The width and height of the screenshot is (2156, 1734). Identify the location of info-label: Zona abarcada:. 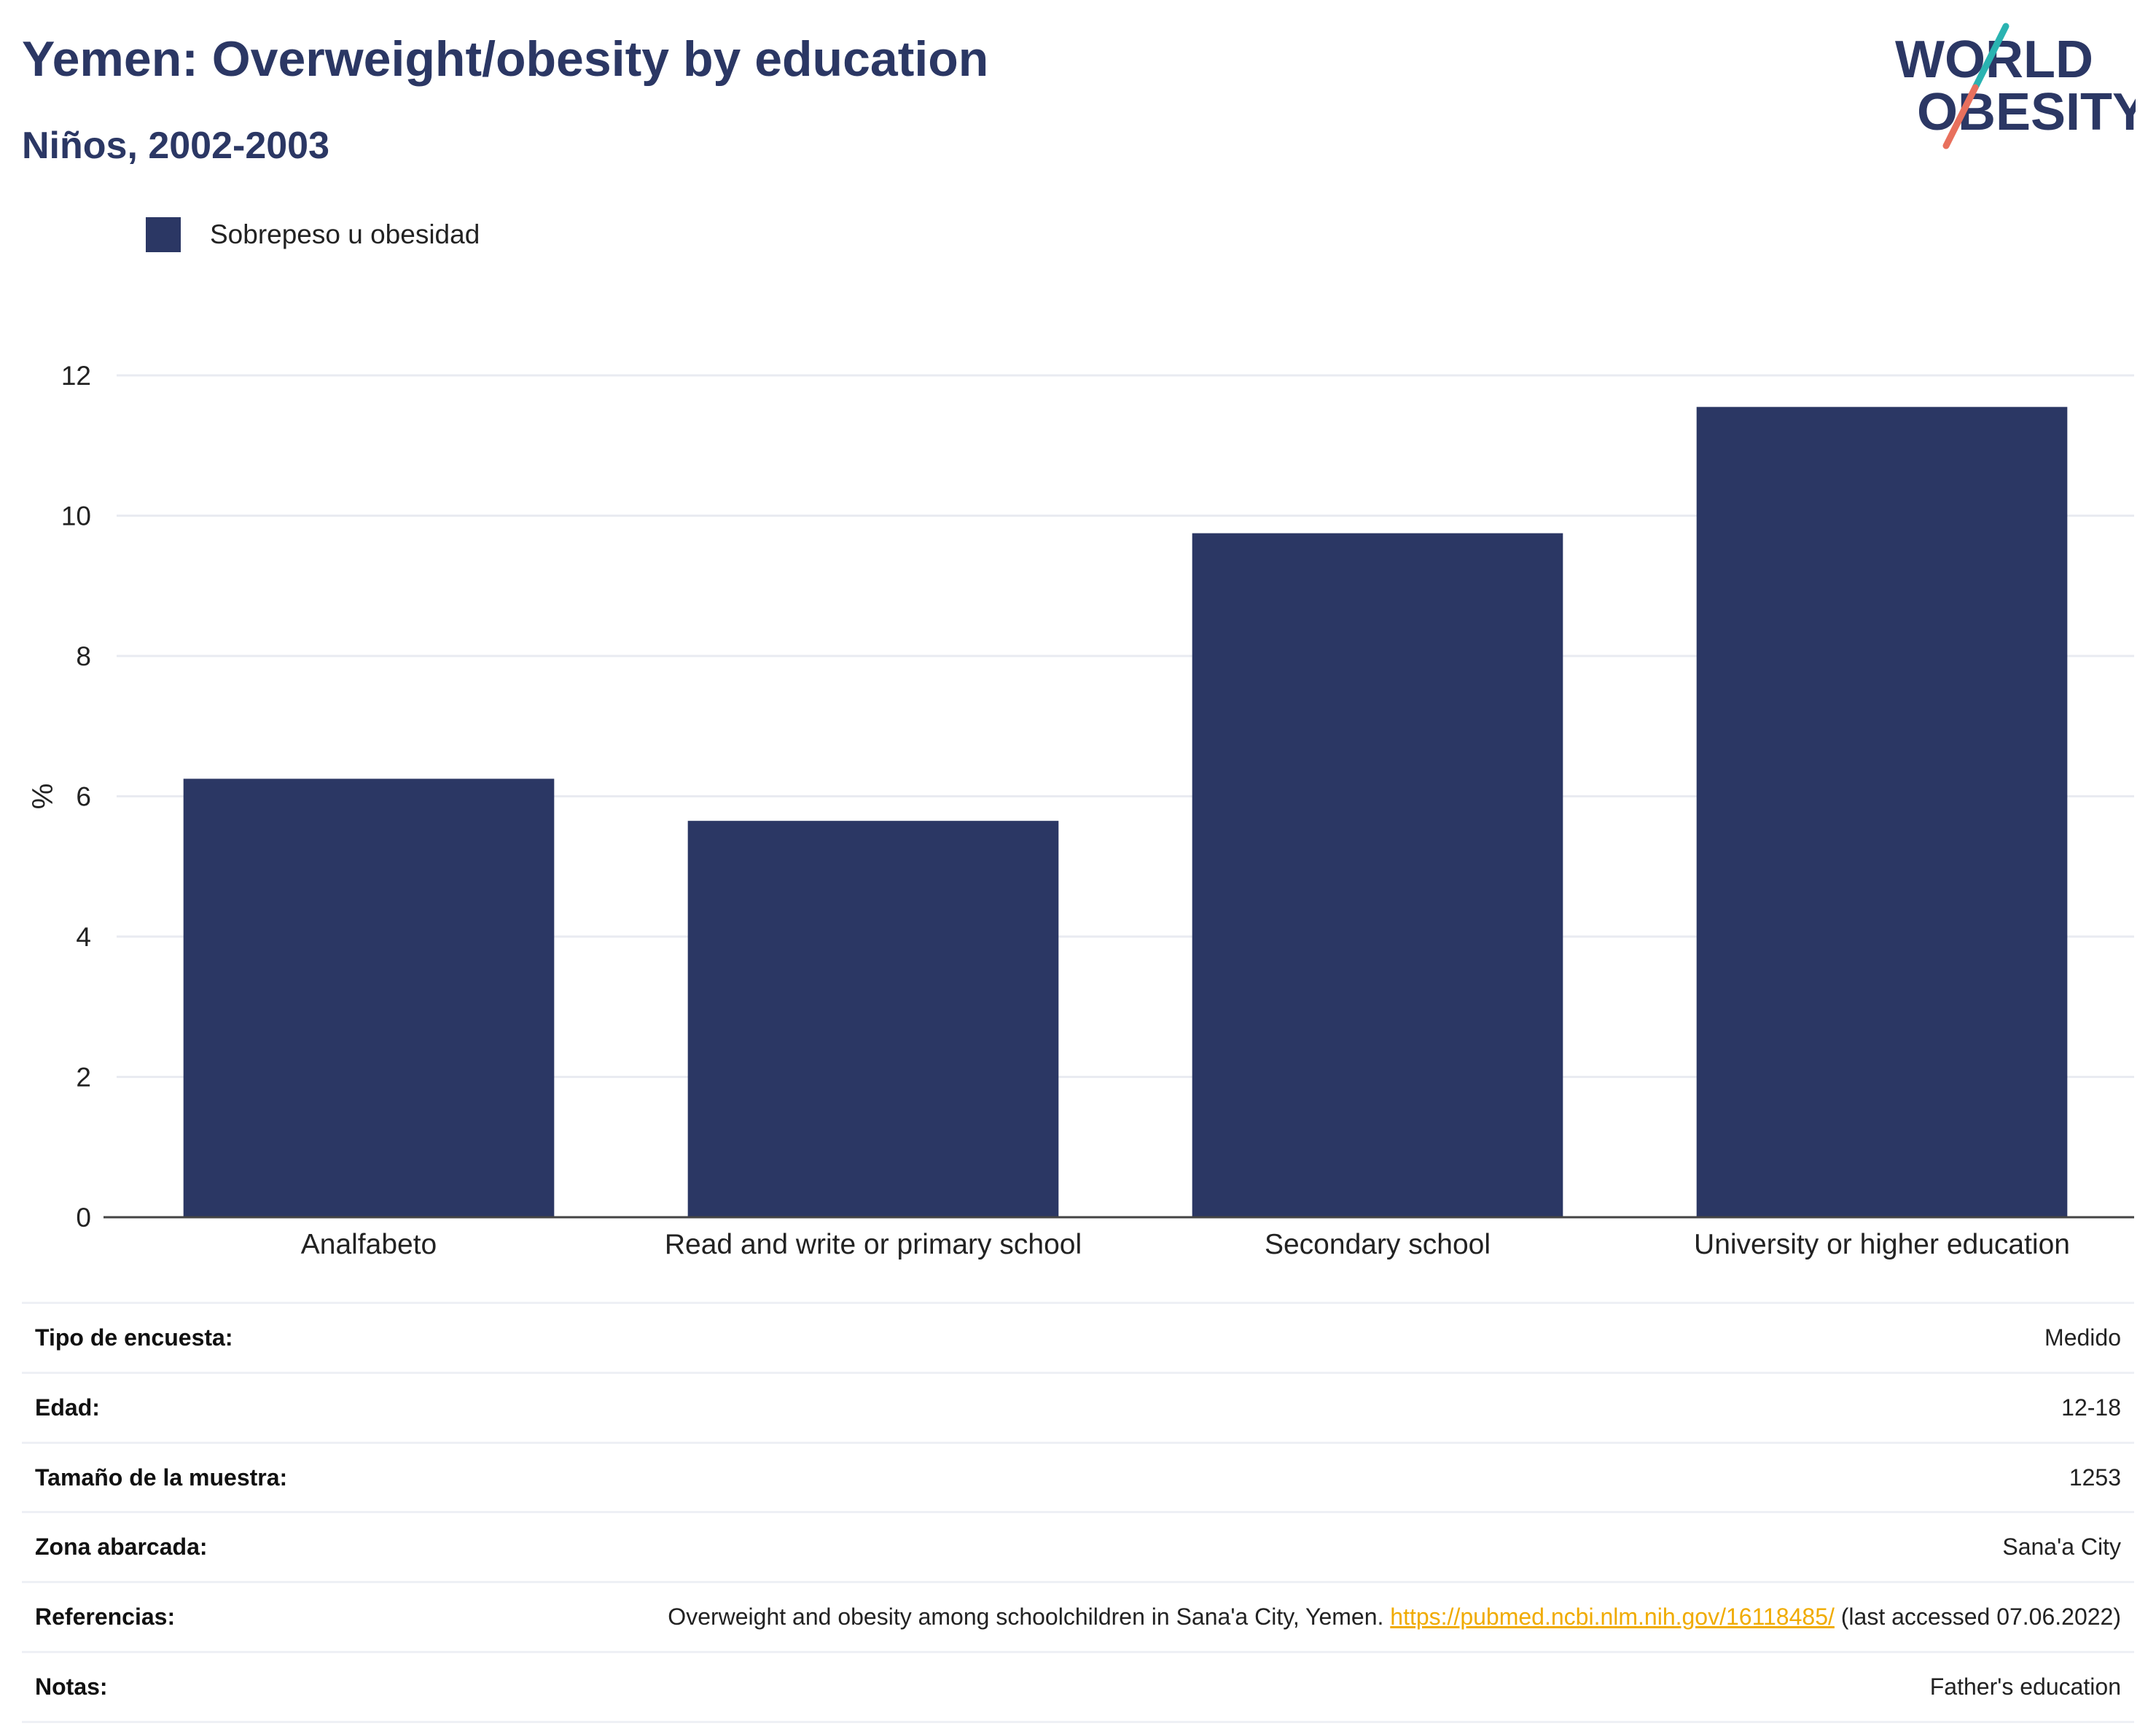
(254, 1548).